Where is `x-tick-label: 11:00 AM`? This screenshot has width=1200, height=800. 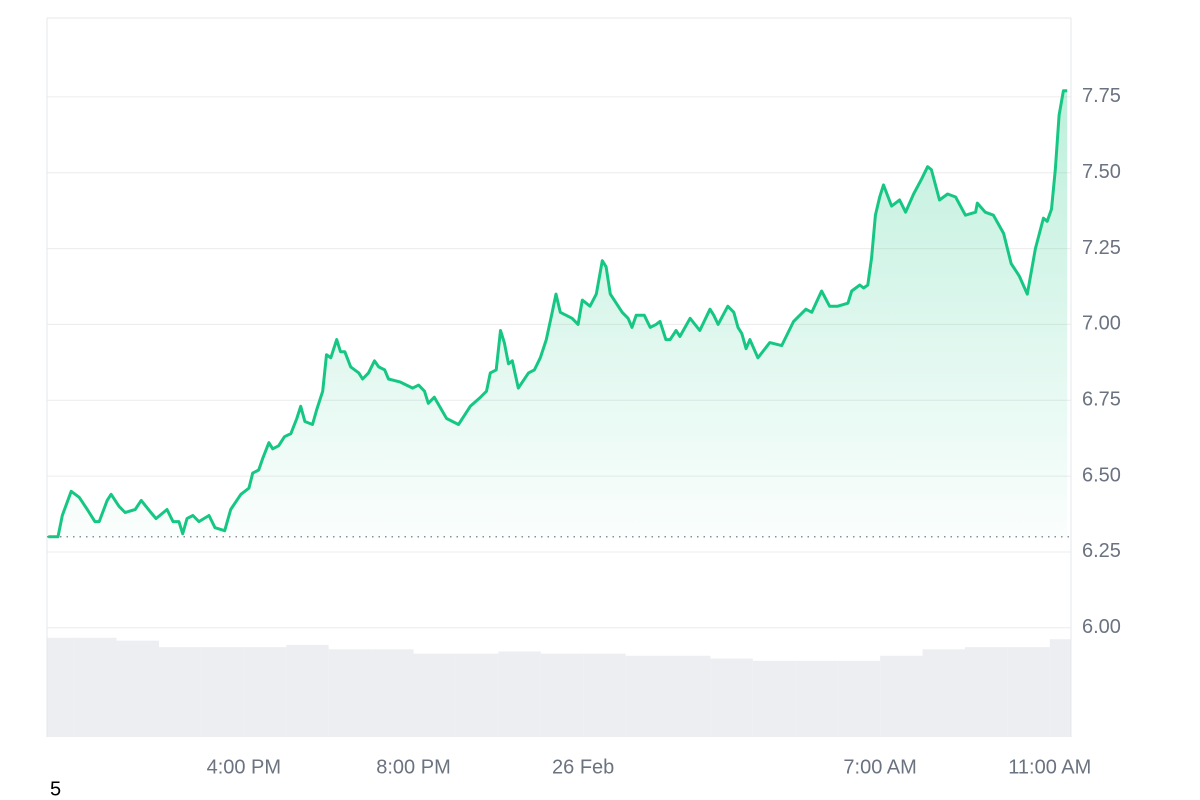
x-tick-label: 11:00 AM is located at coordinates (1049, 767).